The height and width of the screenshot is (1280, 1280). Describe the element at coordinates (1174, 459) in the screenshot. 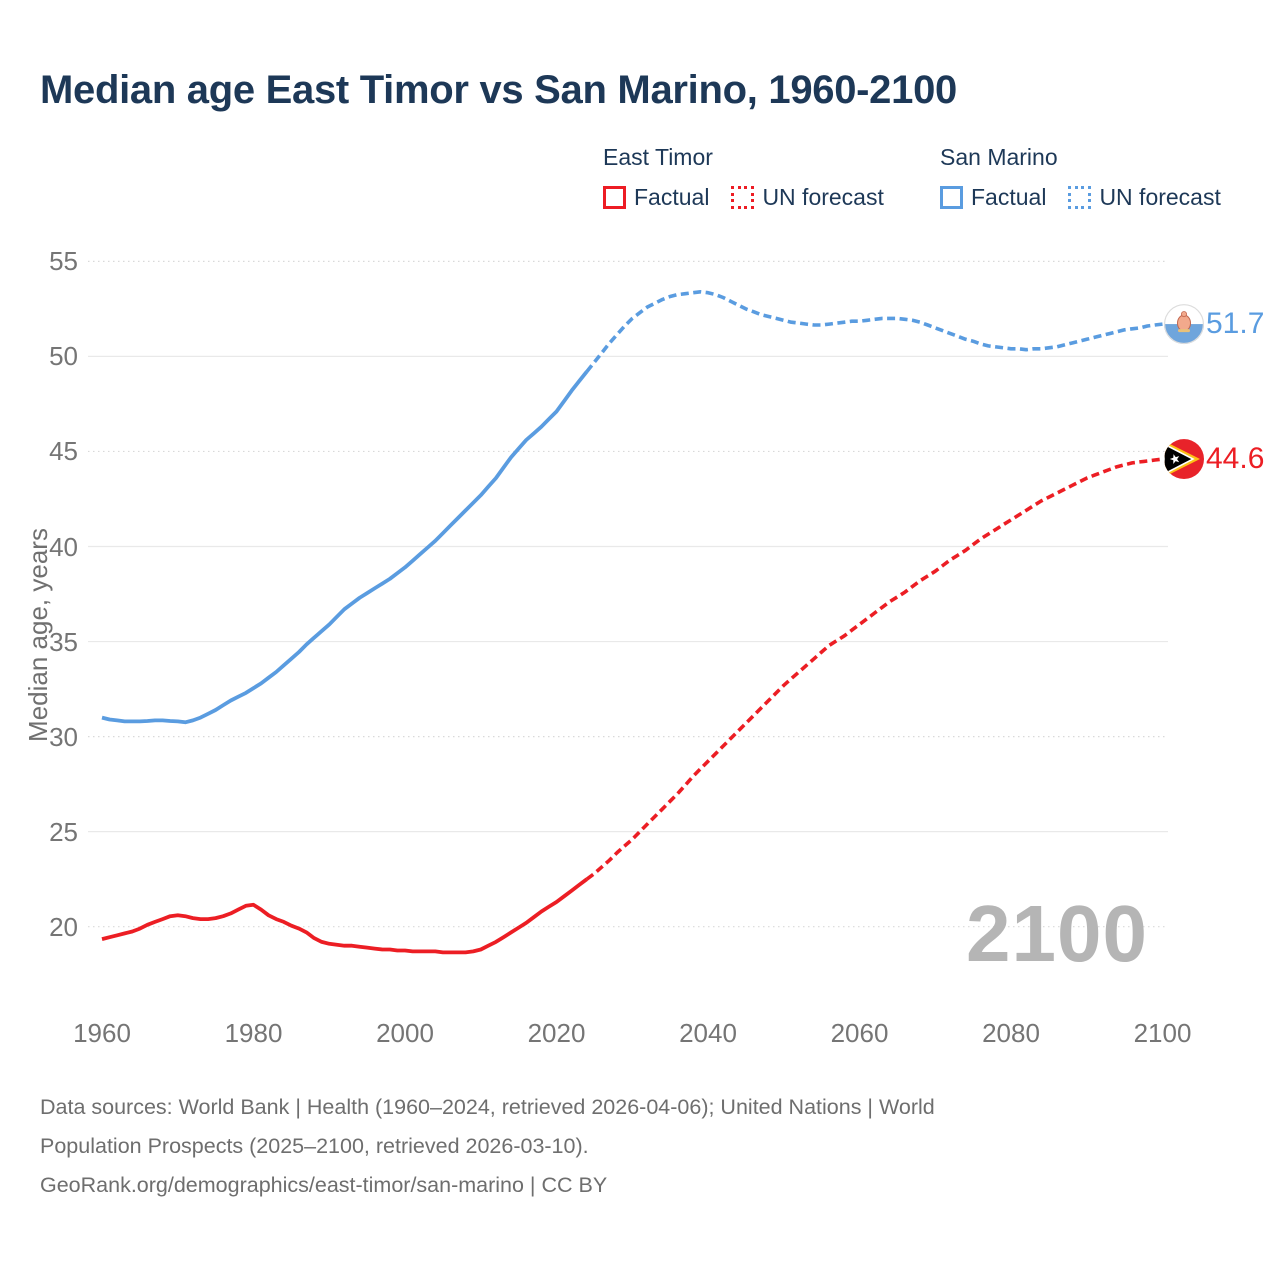

I see `east-timor-star` at that location.